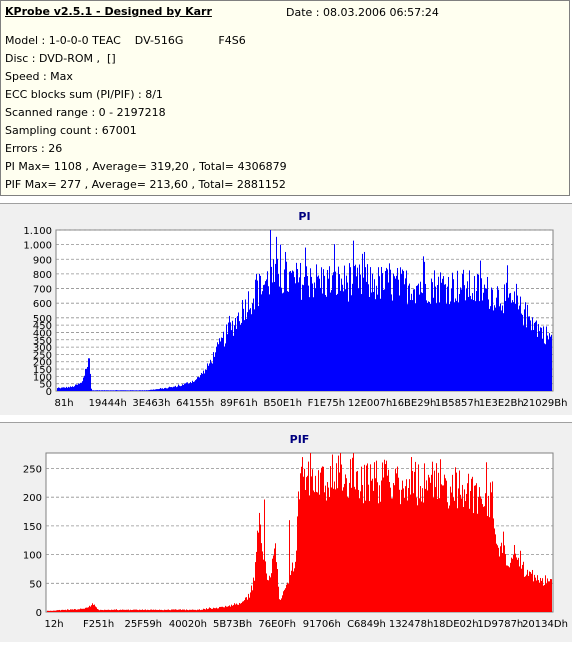  I want to click on x-tick-label: 12h, so click(53, 624).